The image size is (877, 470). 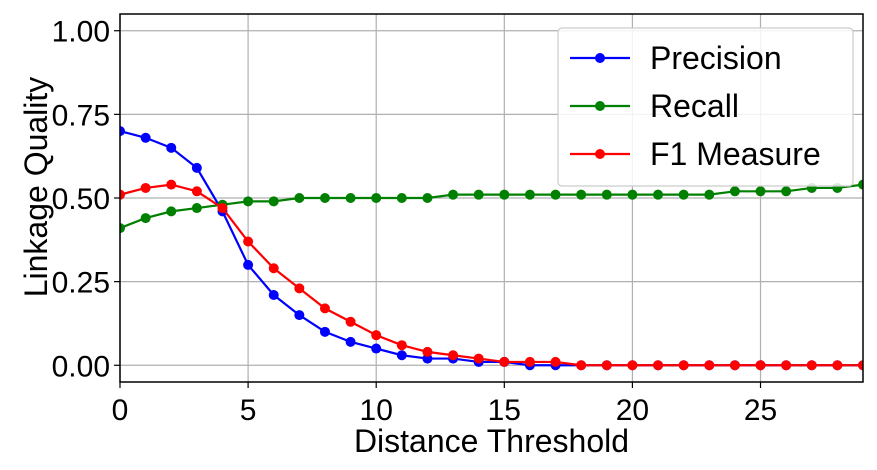 I want to click on series-line-recall, so click(x=491, y=206).